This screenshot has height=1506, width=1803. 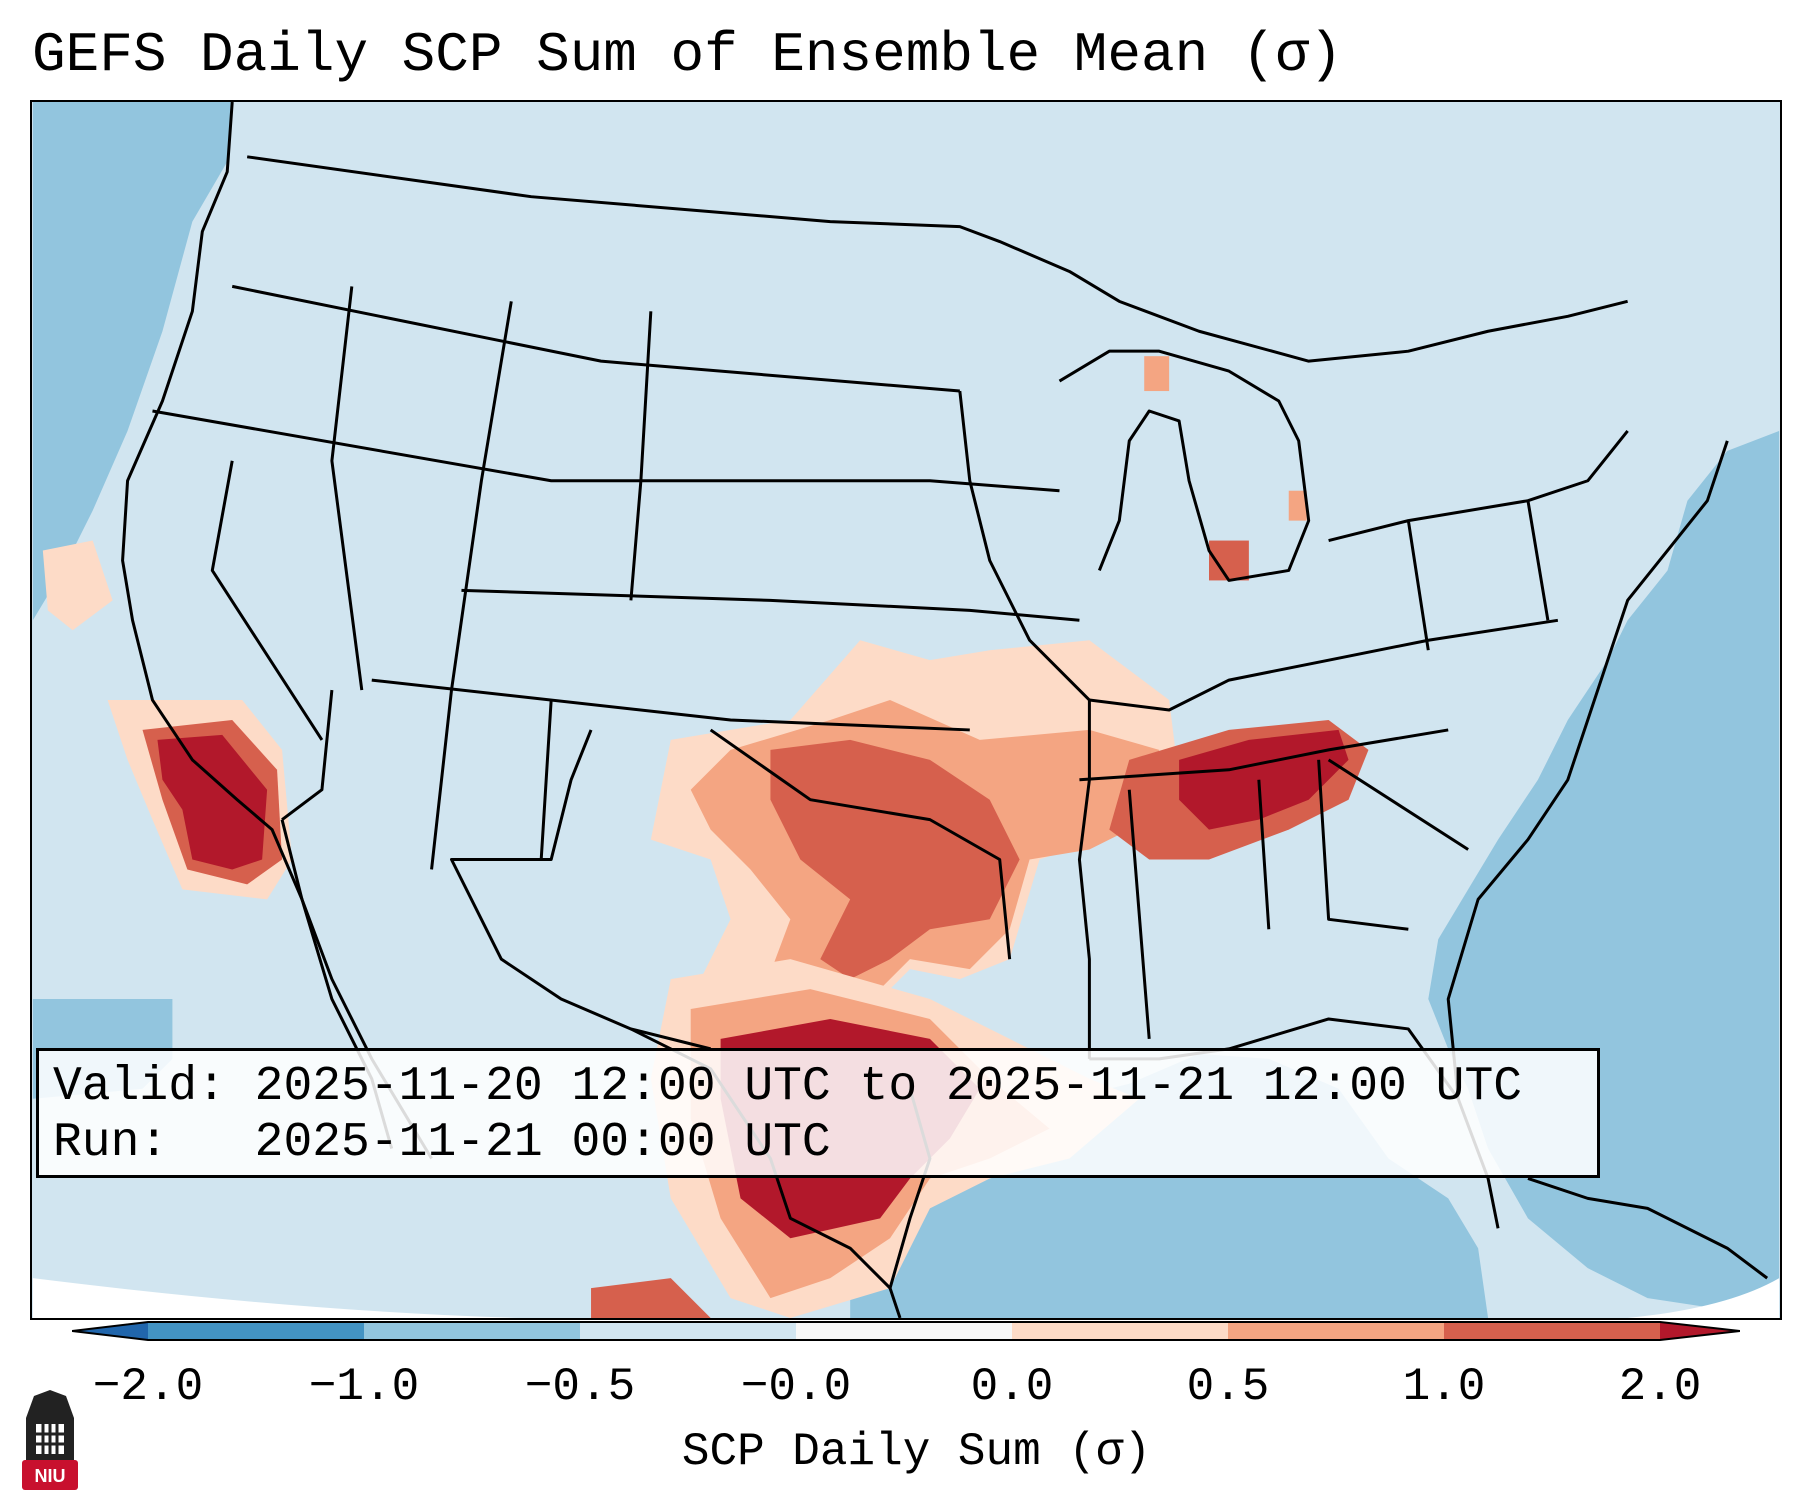 What do you see at coordinates (1297, 505) in the screenshot?
I see `scp-area-michigan` at bounding box center [1297, 505].